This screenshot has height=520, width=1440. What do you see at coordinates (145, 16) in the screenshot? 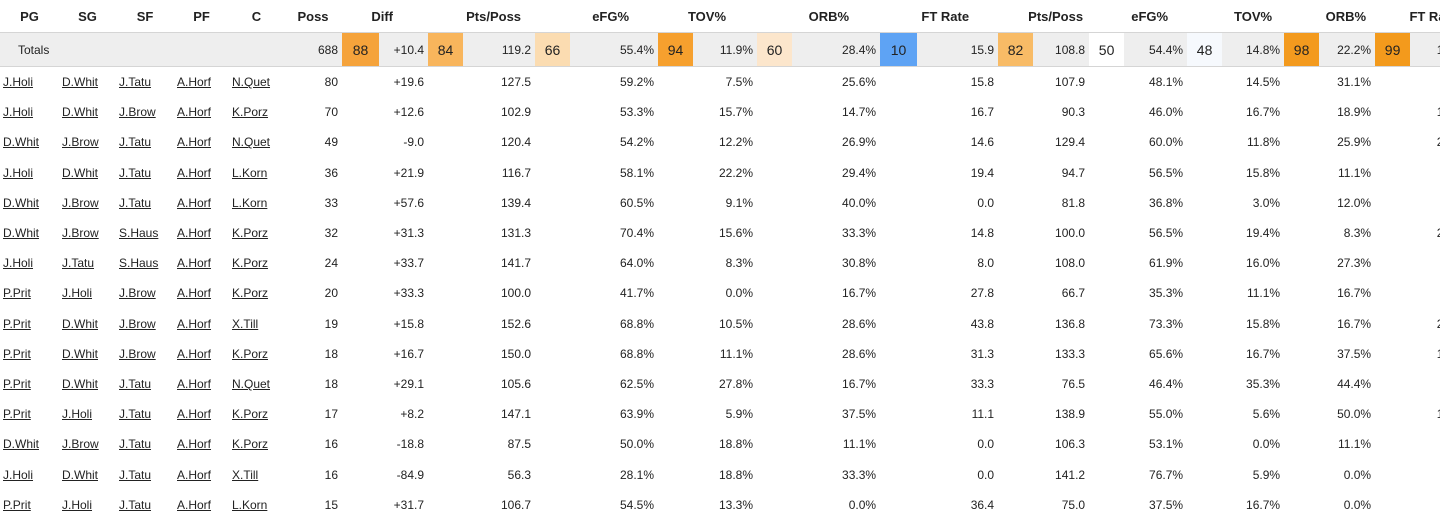
I see `header-sf: SF` at bounding box center [145, 16].